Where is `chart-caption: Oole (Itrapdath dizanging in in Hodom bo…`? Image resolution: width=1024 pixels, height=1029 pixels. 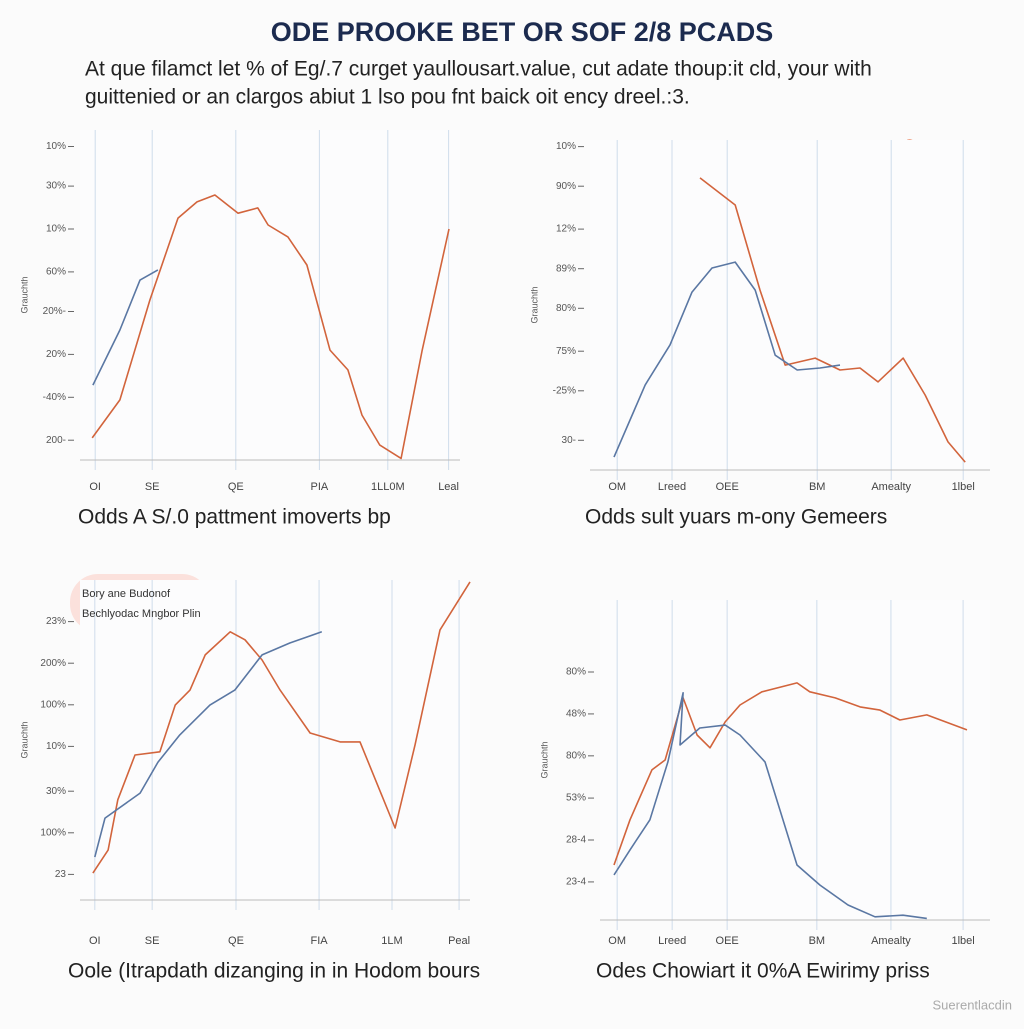 chart-caption: Oole (Itrapdath dizanging in in Hodom bo… is located at coordinates (274, 971).